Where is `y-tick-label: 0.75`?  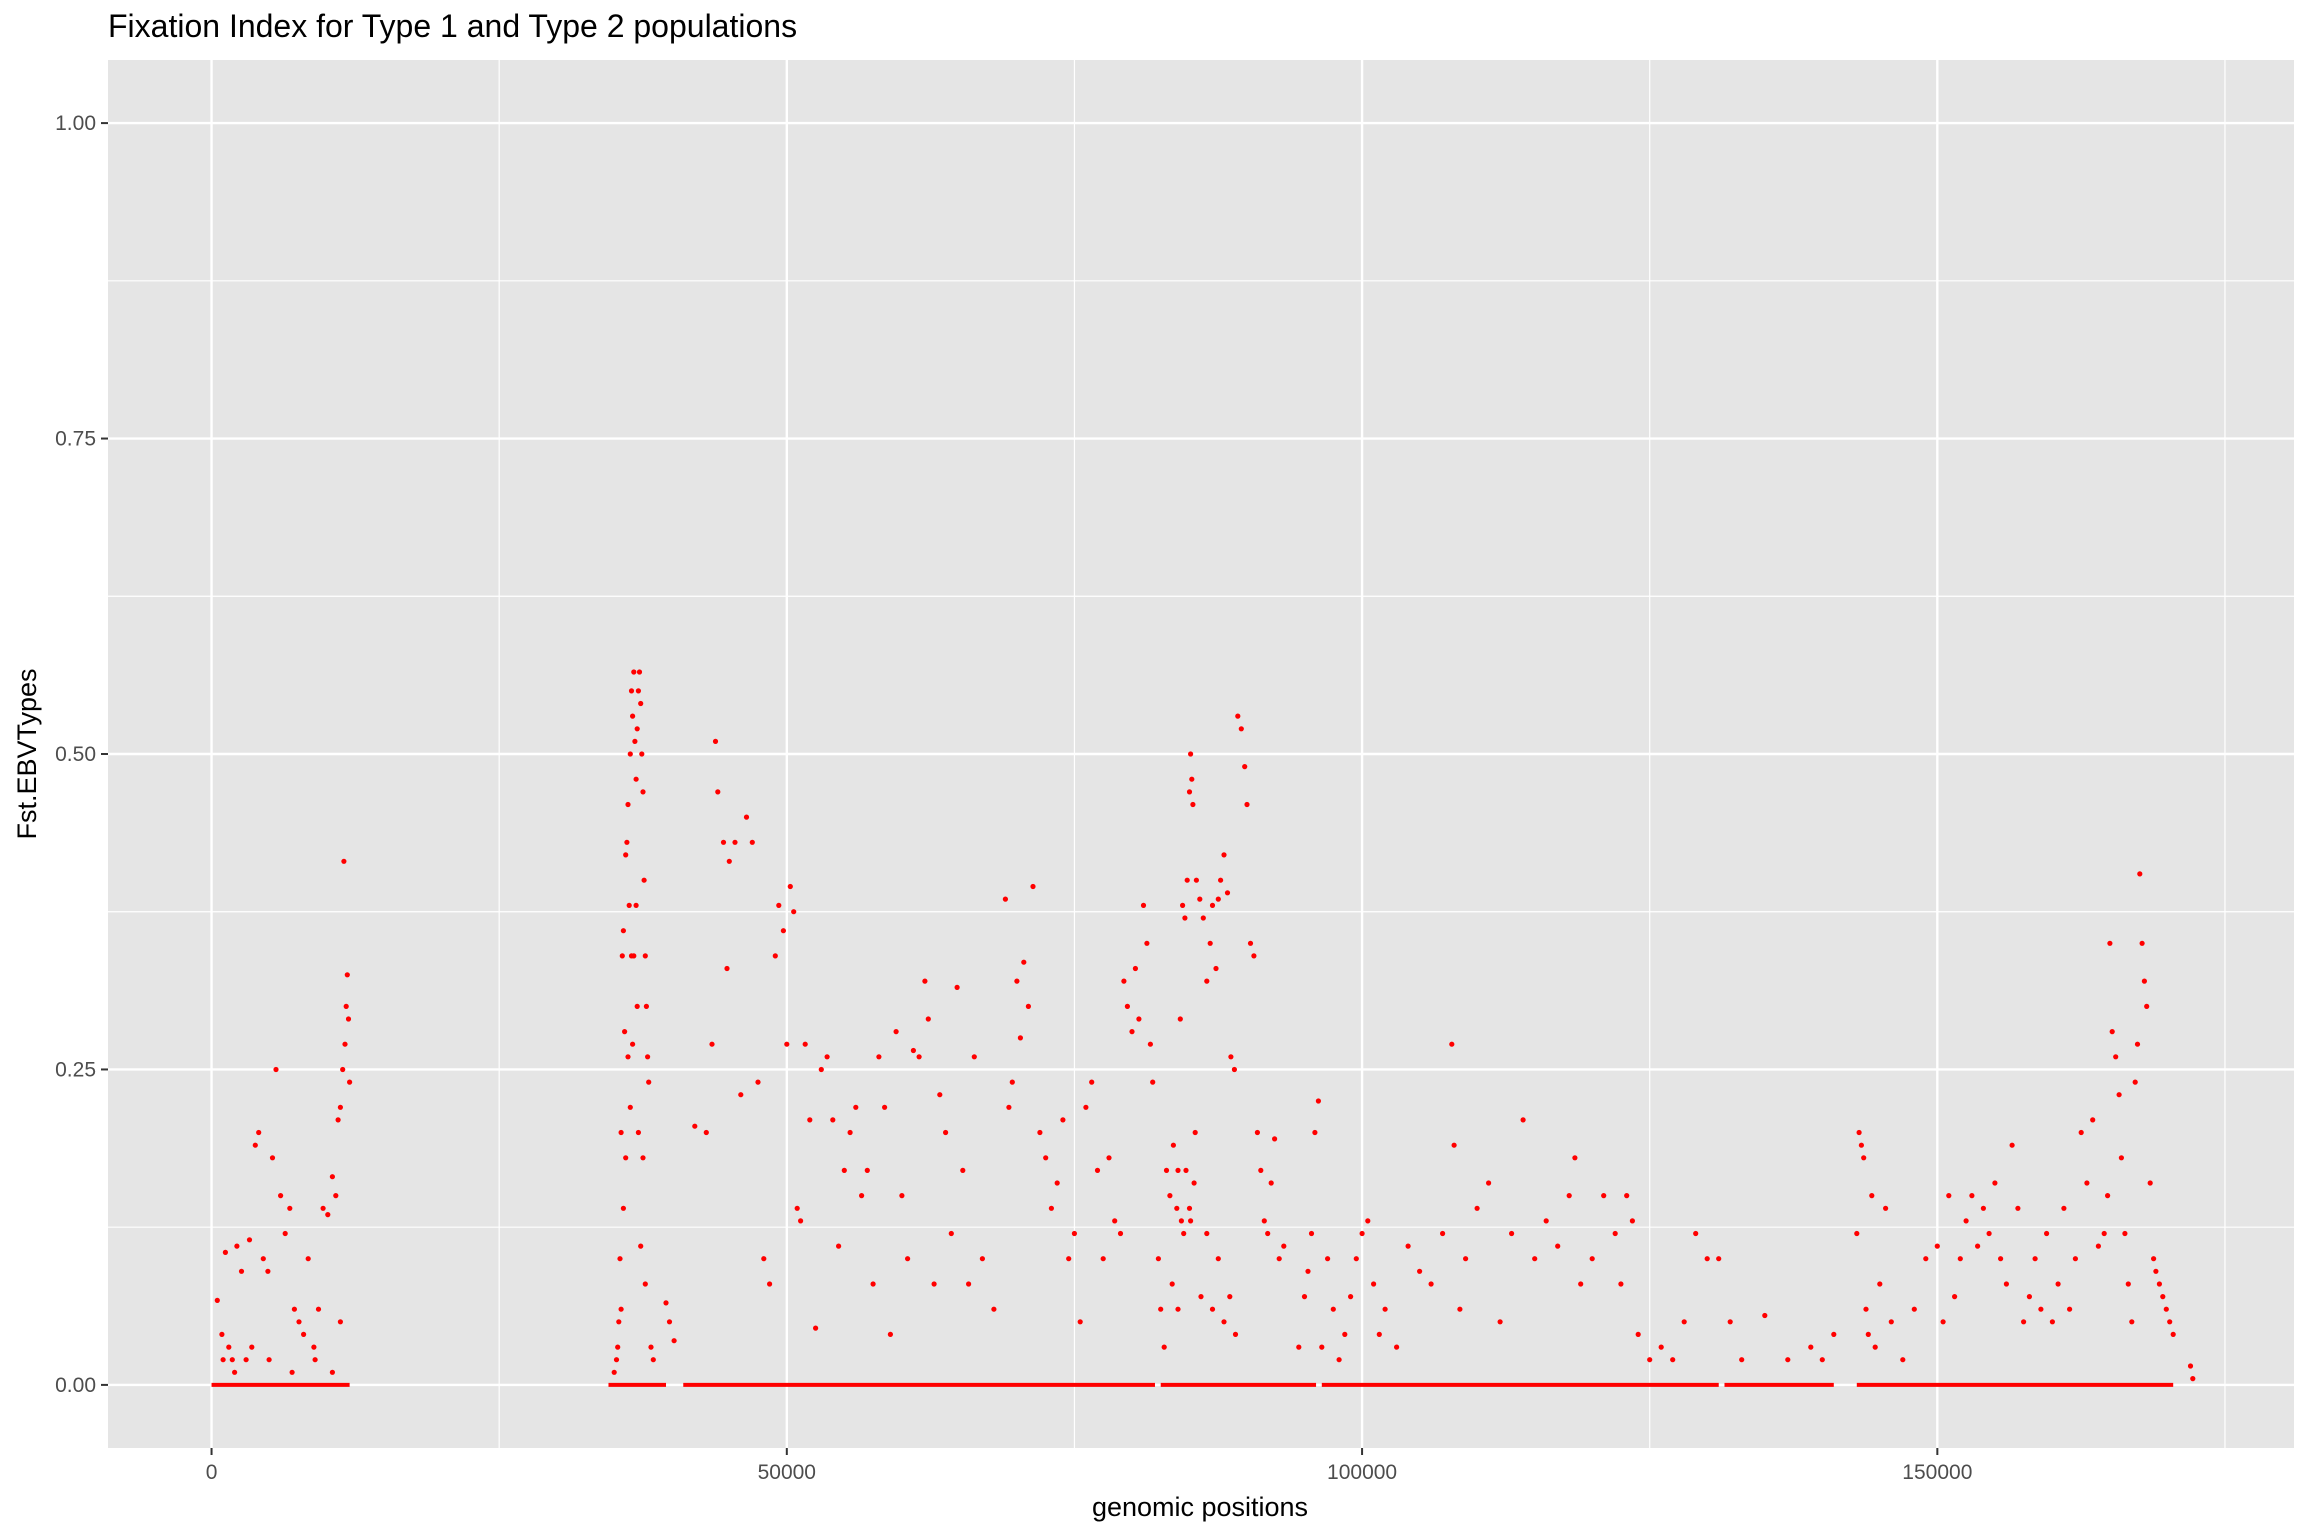
y-tick-label: 0.75 is located at coordinates (75, 439).